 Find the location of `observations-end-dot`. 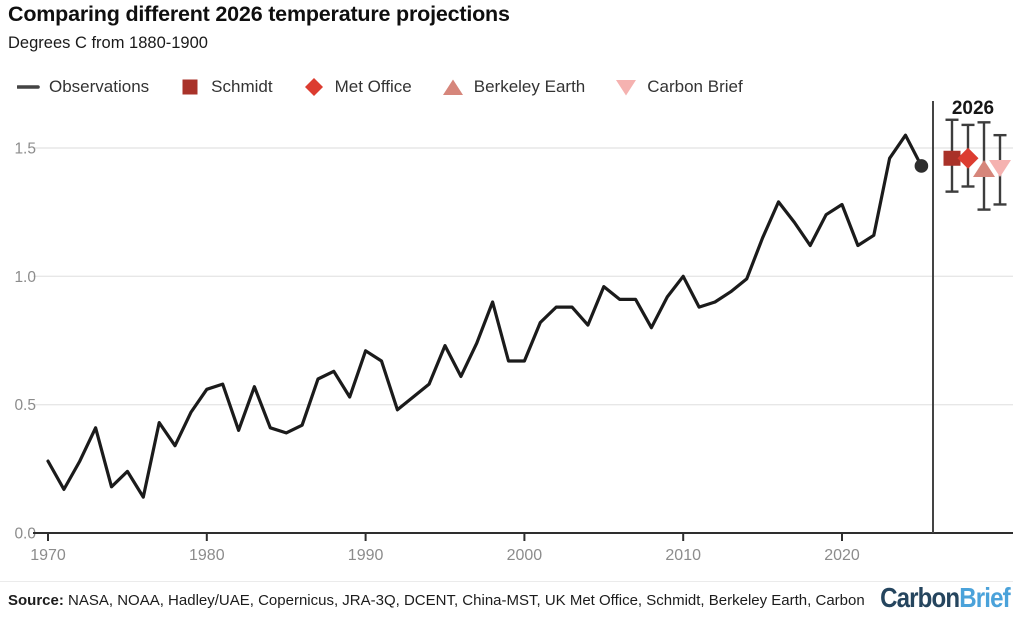

observations-end-dot is located at coordinates (921, 166).